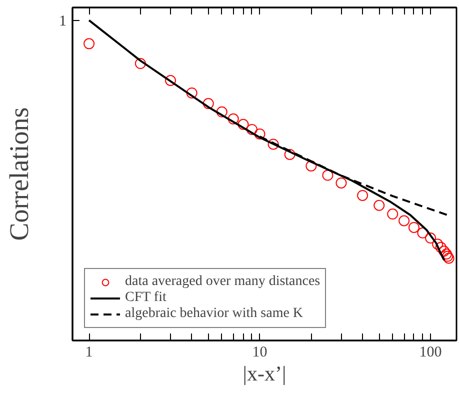  Describe the element at coordinates (260, 352) in the screenshot. I see `x-tick-label: 10` at that location.